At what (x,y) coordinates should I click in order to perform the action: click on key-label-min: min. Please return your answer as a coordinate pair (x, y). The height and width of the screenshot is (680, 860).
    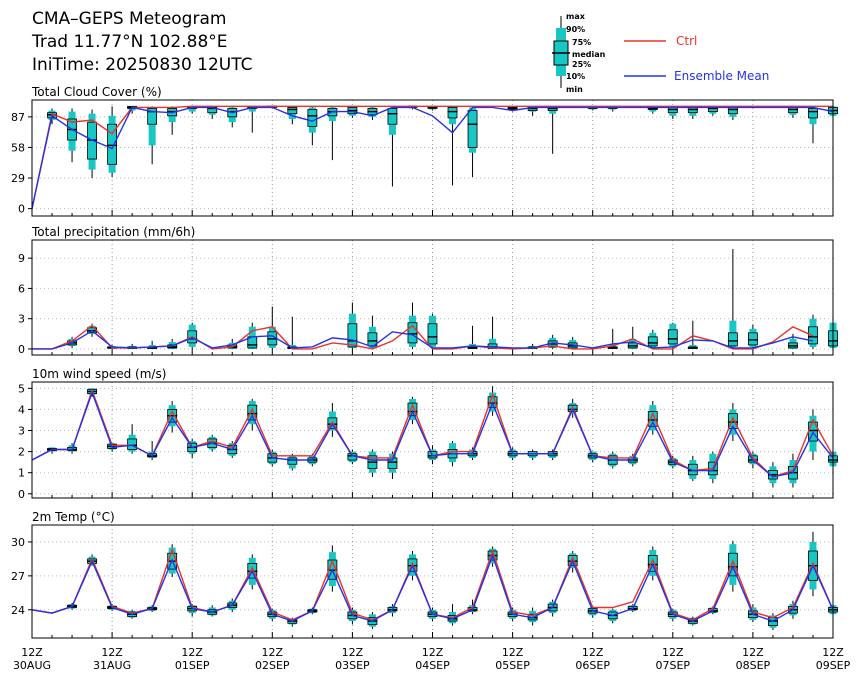
    Looking at the image, I should click on (574, 89).